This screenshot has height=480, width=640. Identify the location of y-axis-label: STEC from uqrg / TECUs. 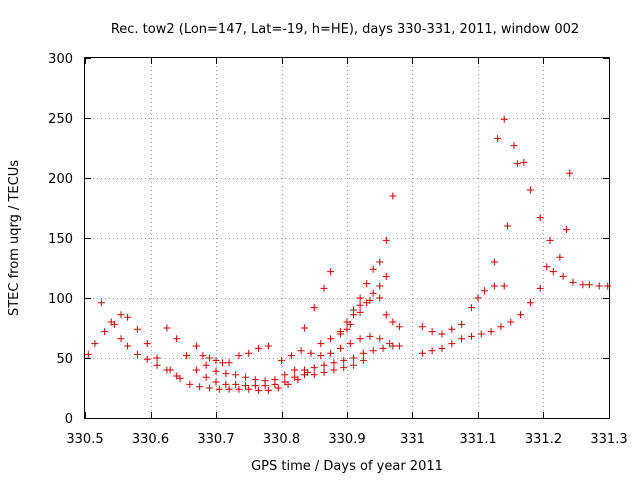
(14, 238).